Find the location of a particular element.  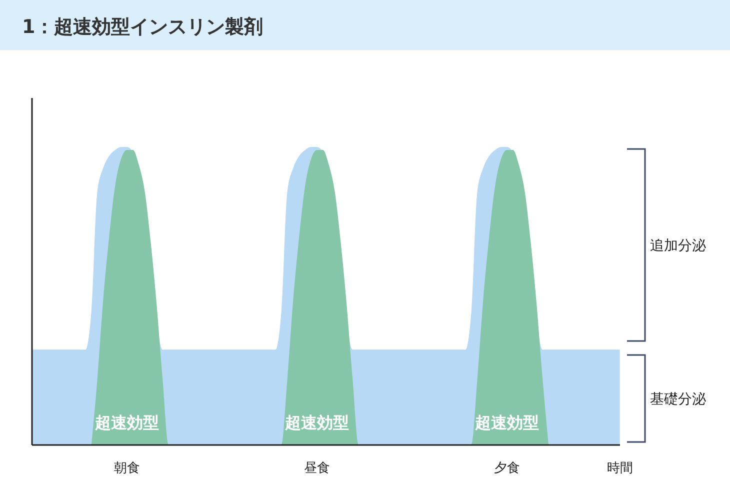

x-tick-label: 昼食 is located at coordinates (317, 468).